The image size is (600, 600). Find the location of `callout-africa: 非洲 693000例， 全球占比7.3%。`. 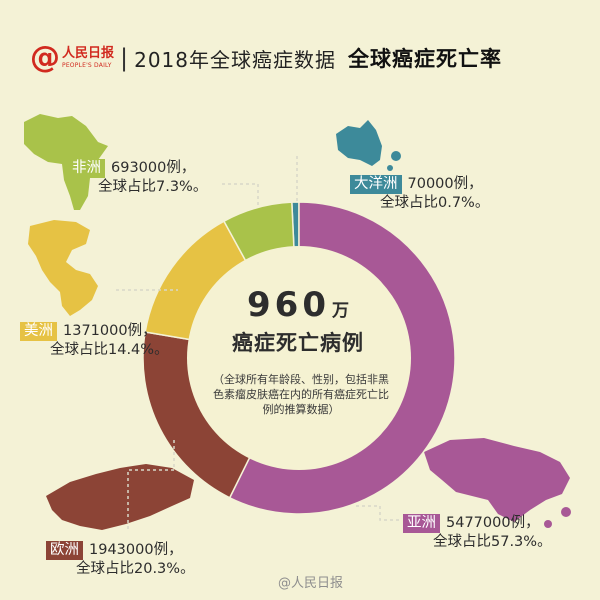

callout-africa: 非洲 693000例， 全球占比7.3%。 is located at coordinates (137, 178).